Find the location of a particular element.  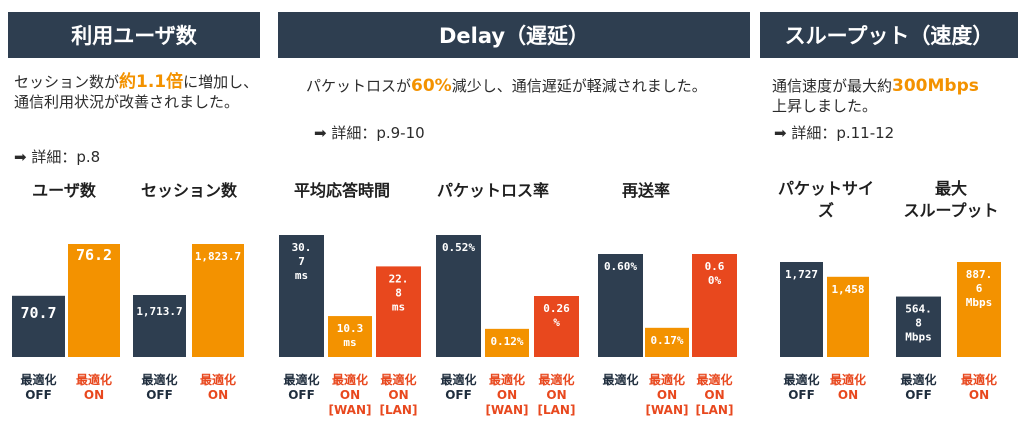

x-label-2-1: 最適化 ON [WAN] is located at coordinates (350, 395).